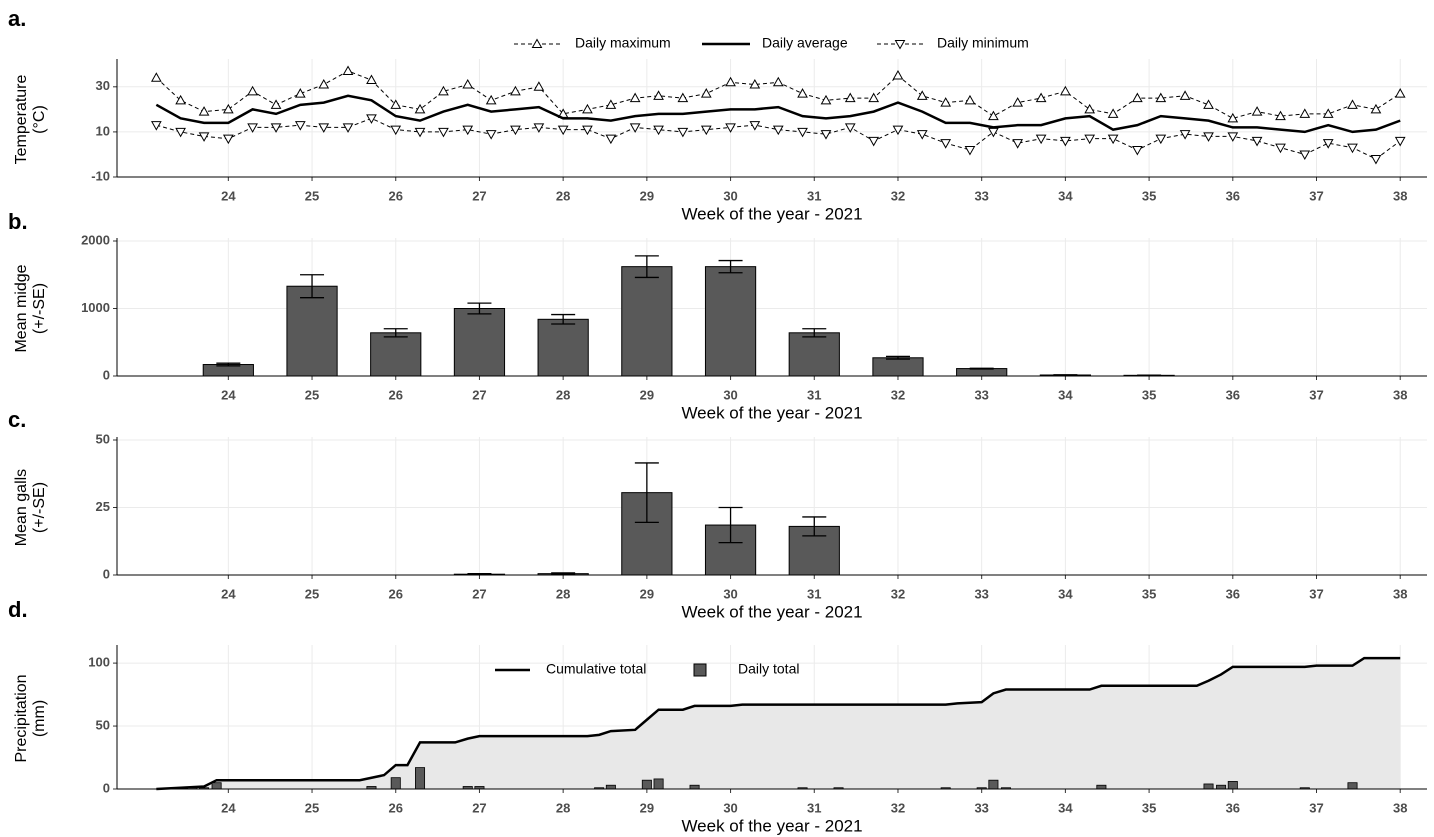  What do you see at coordinates (479, 593) in the screenshot?
I see `x-tick-label: 27` at bounding box center [479, 593].